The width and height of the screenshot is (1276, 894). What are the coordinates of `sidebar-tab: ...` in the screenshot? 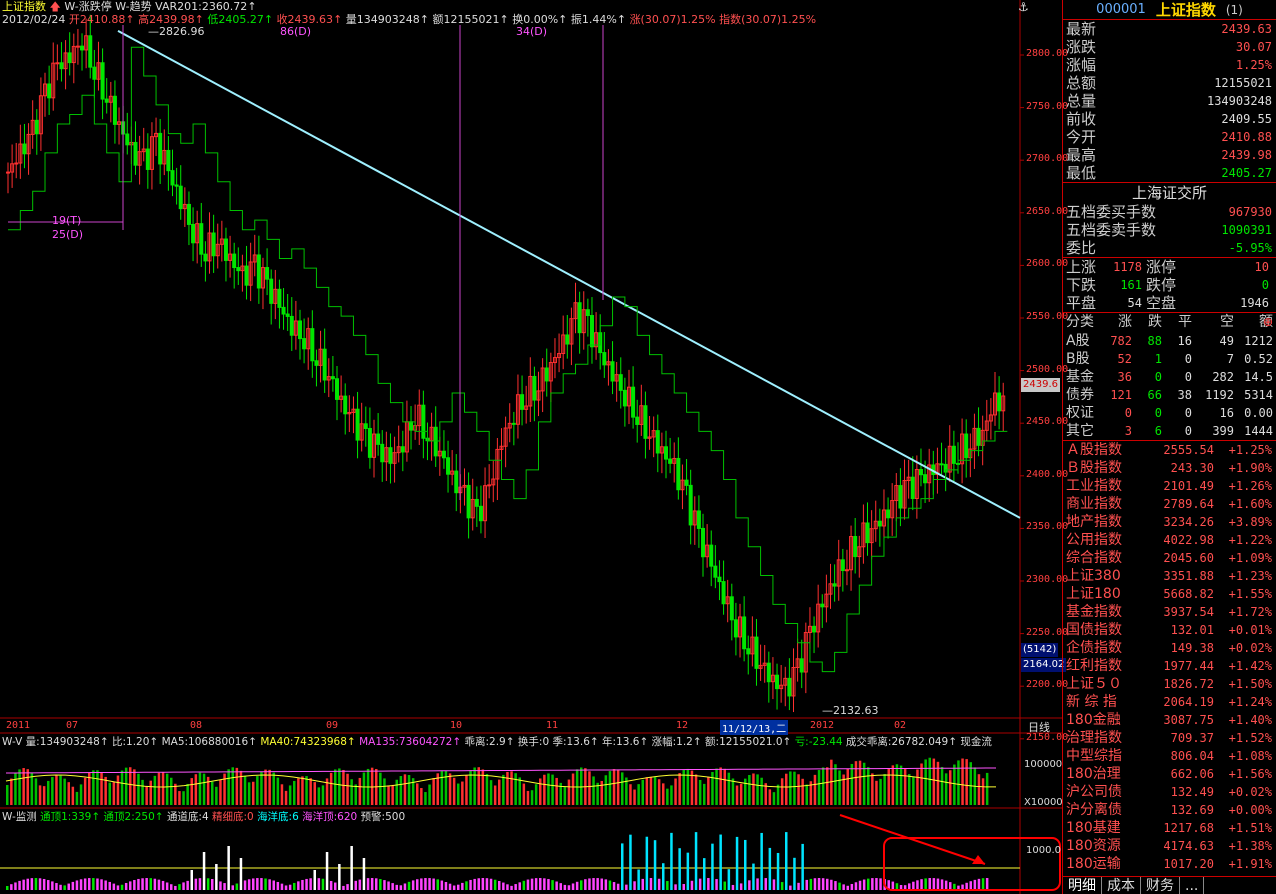 It's located at (1192, 885).